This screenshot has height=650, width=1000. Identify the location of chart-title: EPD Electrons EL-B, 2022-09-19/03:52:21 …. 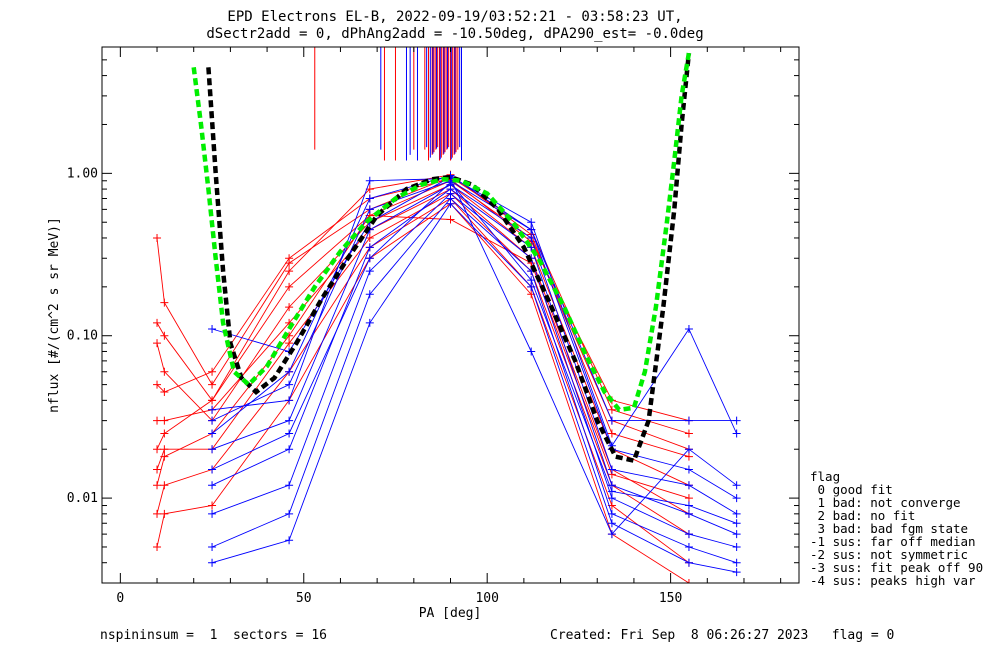
(454, 17).